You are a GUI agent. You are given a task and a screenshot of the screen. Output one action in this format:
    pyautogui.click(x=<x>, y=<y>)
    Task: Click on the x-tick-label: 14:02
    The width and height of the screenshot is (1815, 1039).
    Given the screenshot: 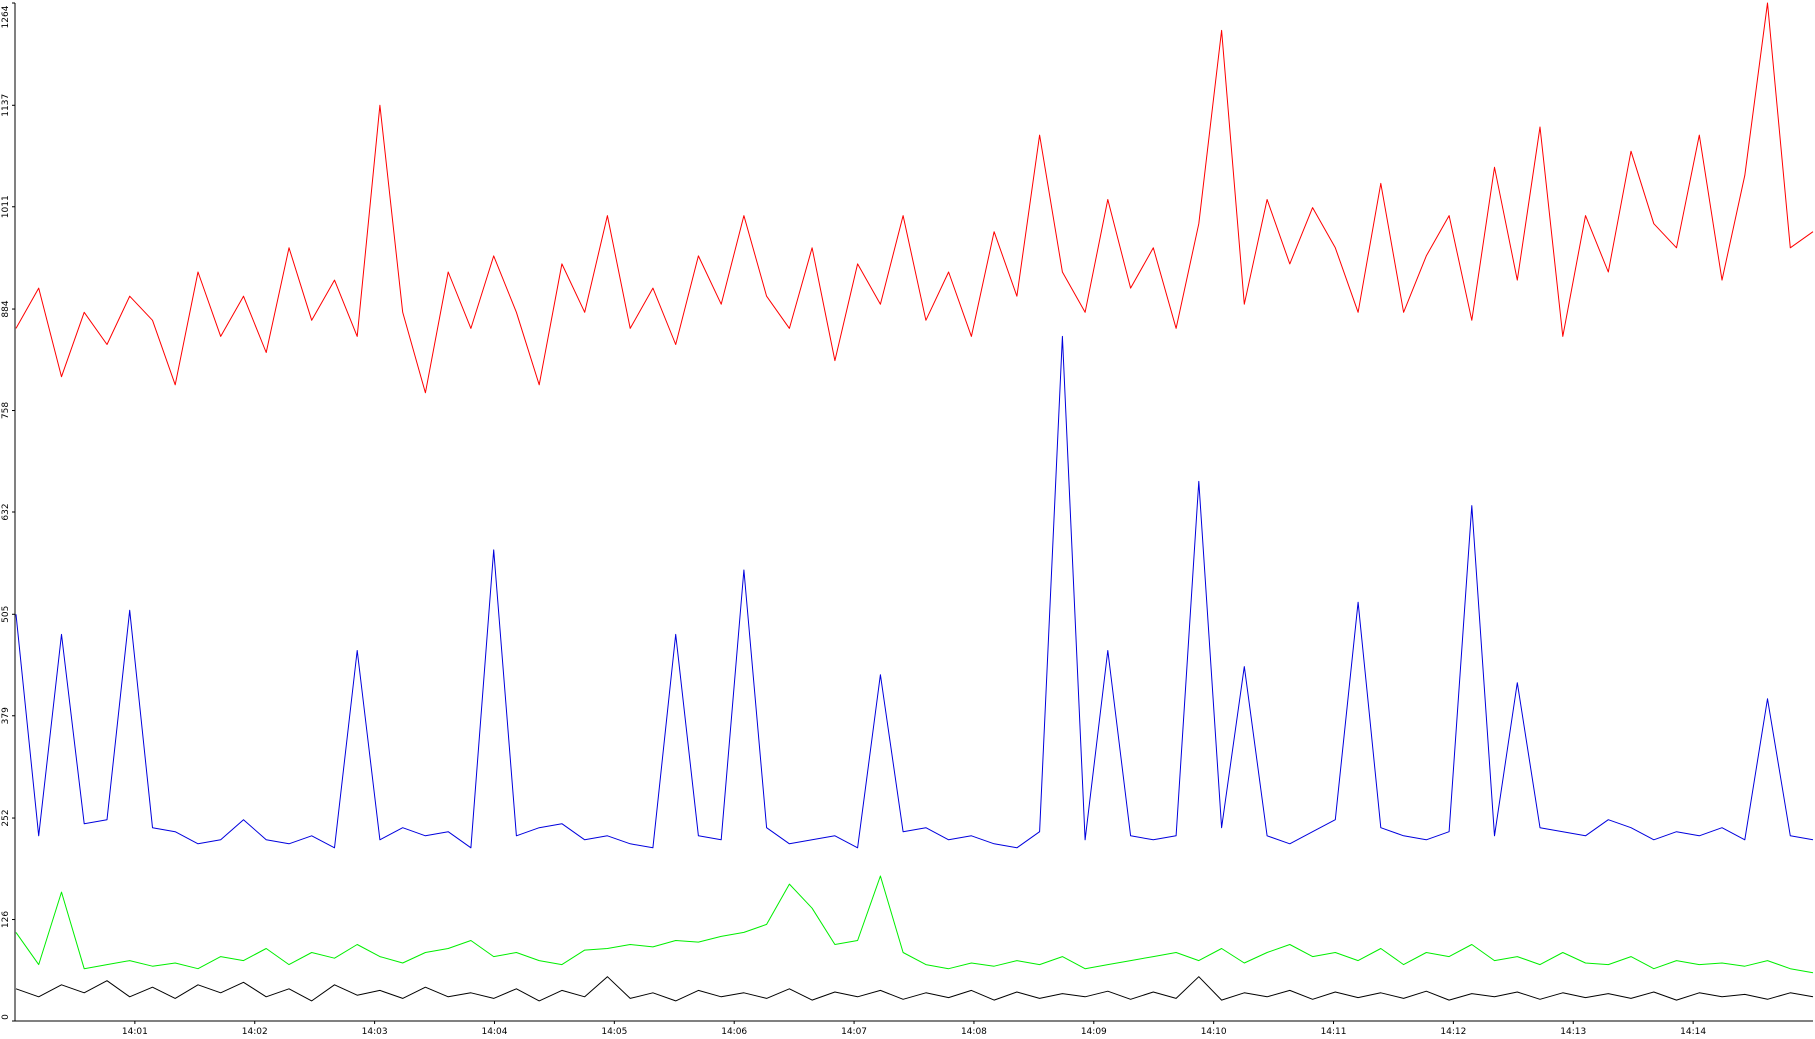 What is the action you would take?
    pyautogui.click(x=255, y=1032)
    